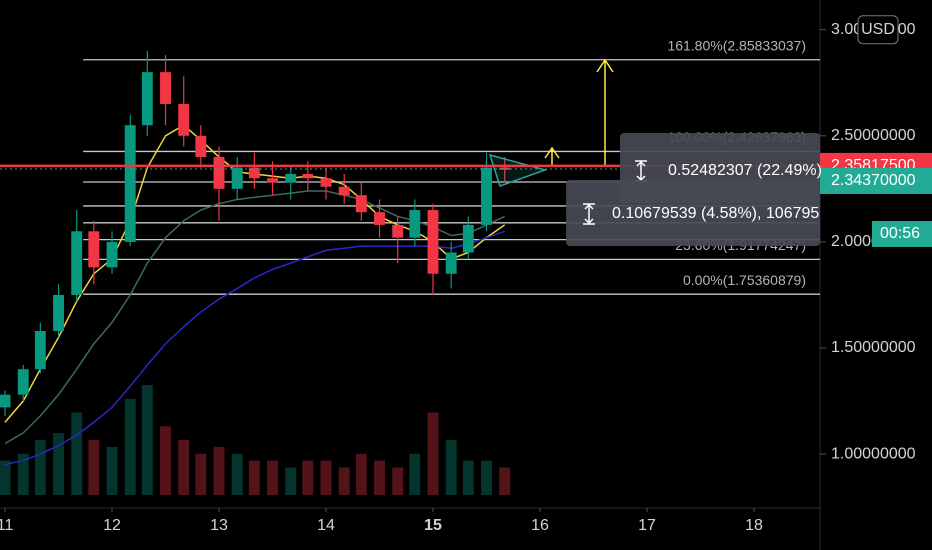  Describe the element at coordinates (736, 45) in the screenshot. I see `fib-label: 161.80%(2.85833037)` at that location.